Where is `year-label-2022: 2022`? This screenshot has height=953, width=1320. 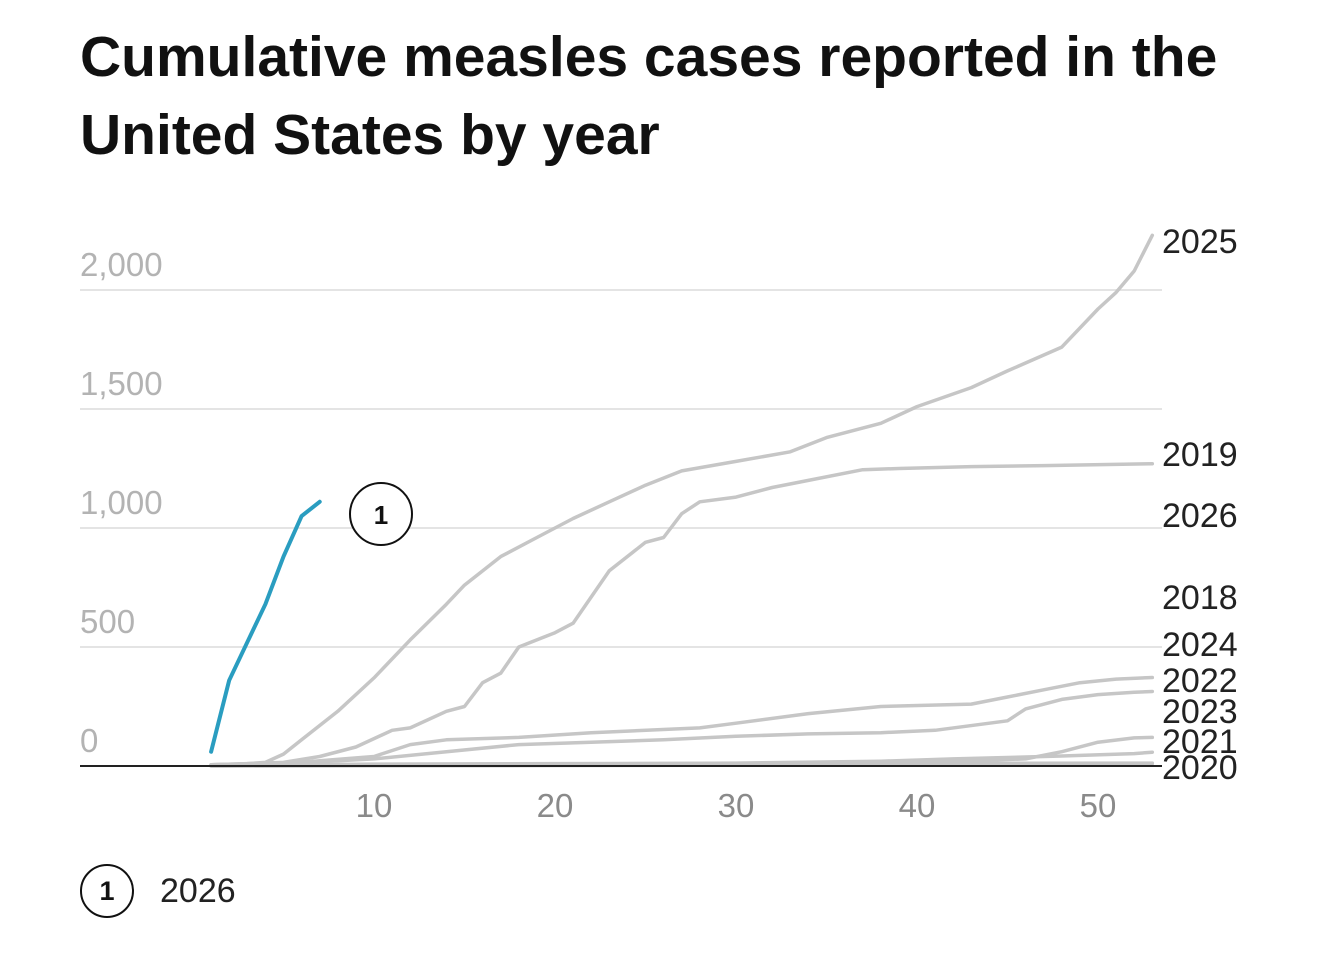 year-label-2022: 2022 is located at coordinates (1200, 681).